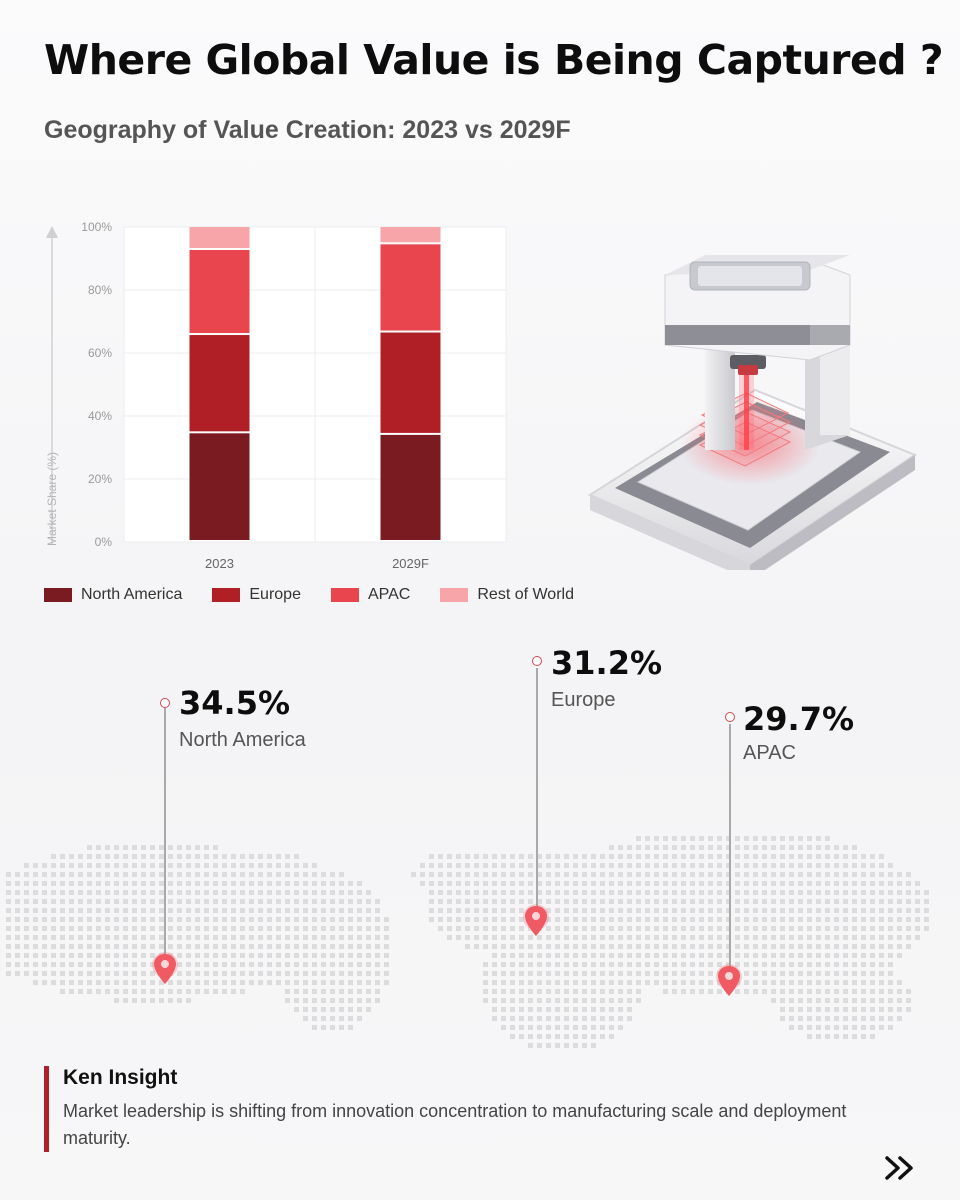 The width and height of the screenshot is (960, 1200). Describe the element at coordinates (100, 290) in the screenshot. I see `y-tick-label: 80%` at that location.